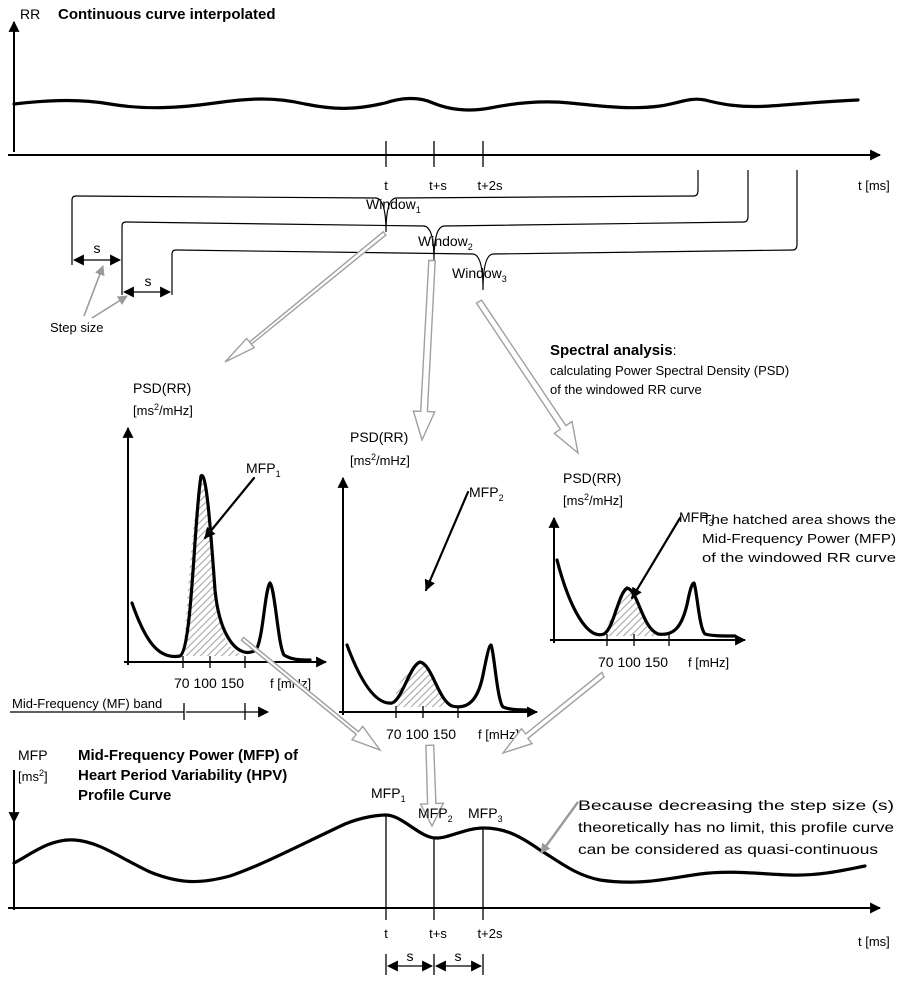 This screenshot has height=981, width=898. What do you see at coordinates (447, 541) in the screenshot?
I see `psd2-mfp-pointer` at bounding box center [447, 541].